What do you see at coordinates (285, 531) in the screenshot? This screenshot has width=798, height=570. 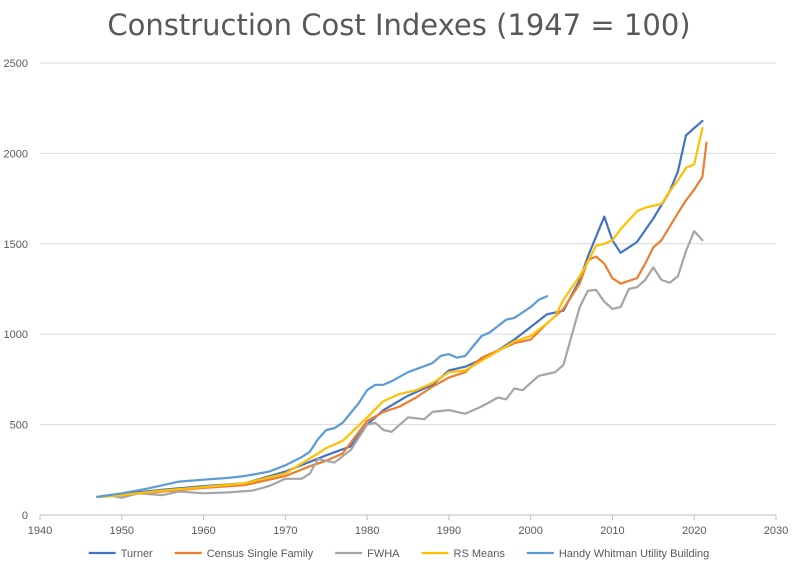 I see `x-tick-label: 1970` at bounding box center [285, 531].